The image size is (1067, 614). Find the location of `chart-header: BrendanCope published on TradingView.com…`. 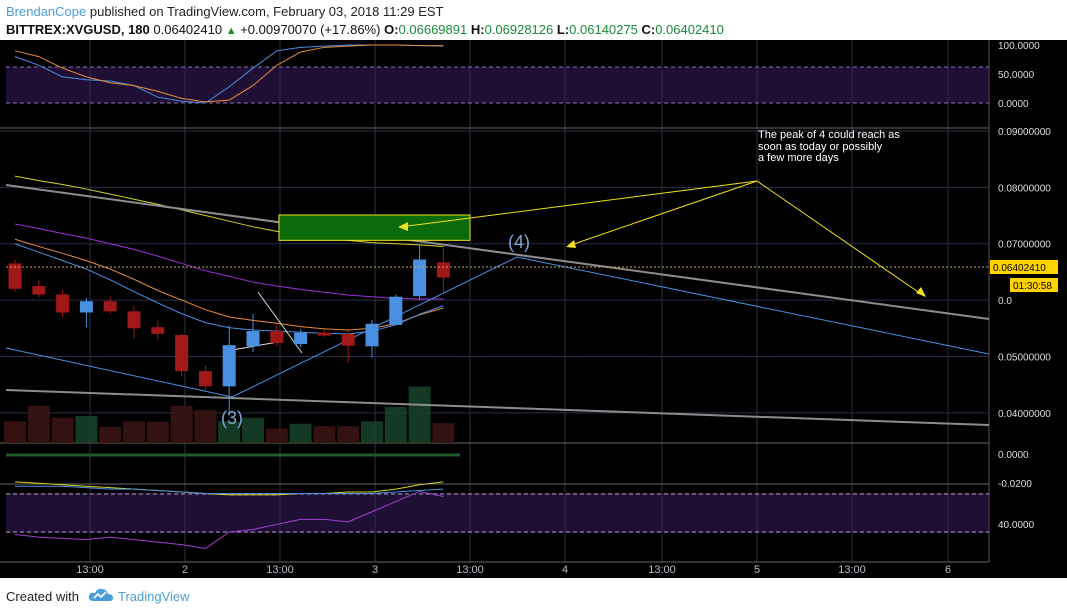

chart-header: BrendanCope published on TradingView.com… is located at coordinates (533, 20).